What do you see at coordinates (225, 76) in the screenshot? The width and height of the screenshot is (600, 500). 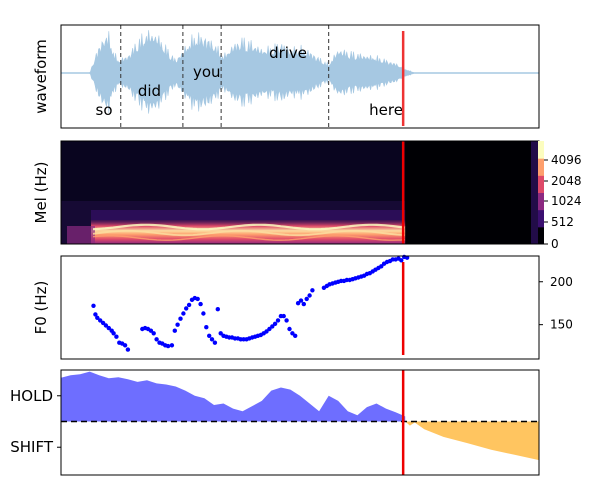 I see `word-boundaries` at bounding box center [225, 76].